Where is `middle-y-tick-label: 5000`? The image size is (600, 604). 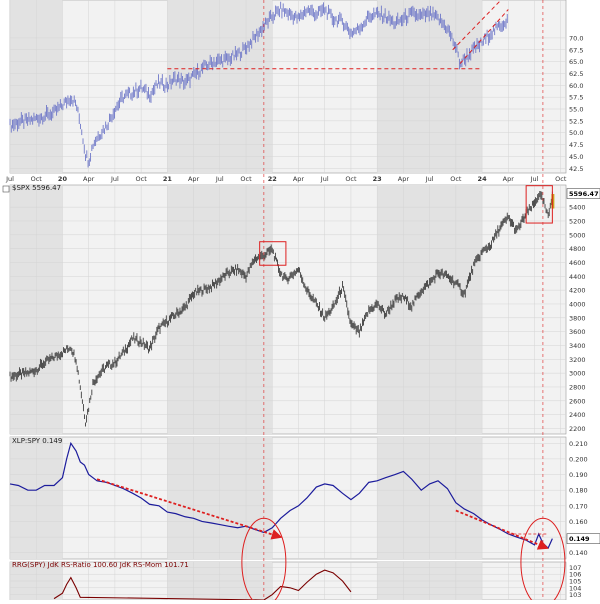 middle-y-tick-label: 5000 is located at coordinates (577, 235).